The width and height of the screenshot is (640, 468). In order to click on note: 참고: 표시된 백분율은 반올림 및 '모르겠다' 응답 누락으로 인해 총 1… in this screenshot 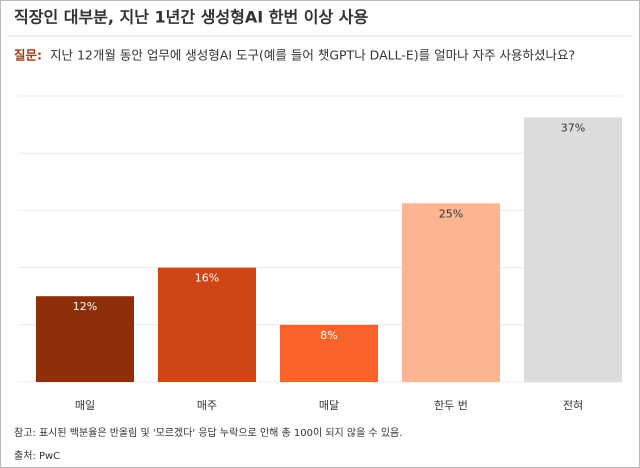, I will do `click(208, 432)`.